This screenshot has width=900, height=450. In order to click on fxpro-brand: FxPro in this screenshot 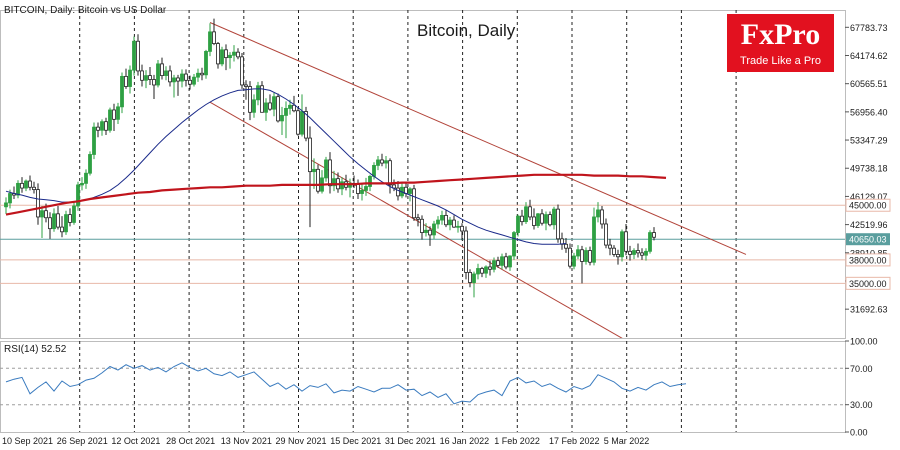, I will do `click(780, 34)`.